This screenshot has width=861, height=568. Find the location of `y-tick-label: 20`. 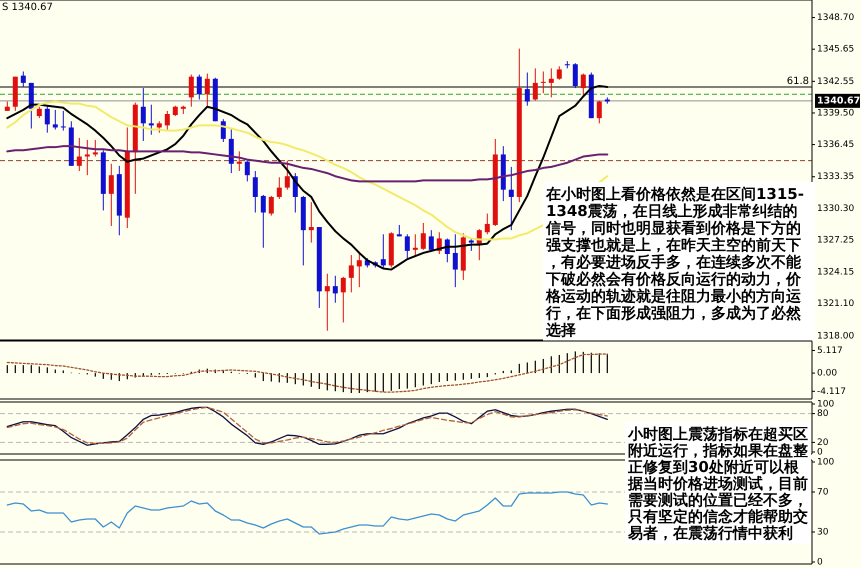

y-tick-label: 20 is located at coordinates (823, 443).